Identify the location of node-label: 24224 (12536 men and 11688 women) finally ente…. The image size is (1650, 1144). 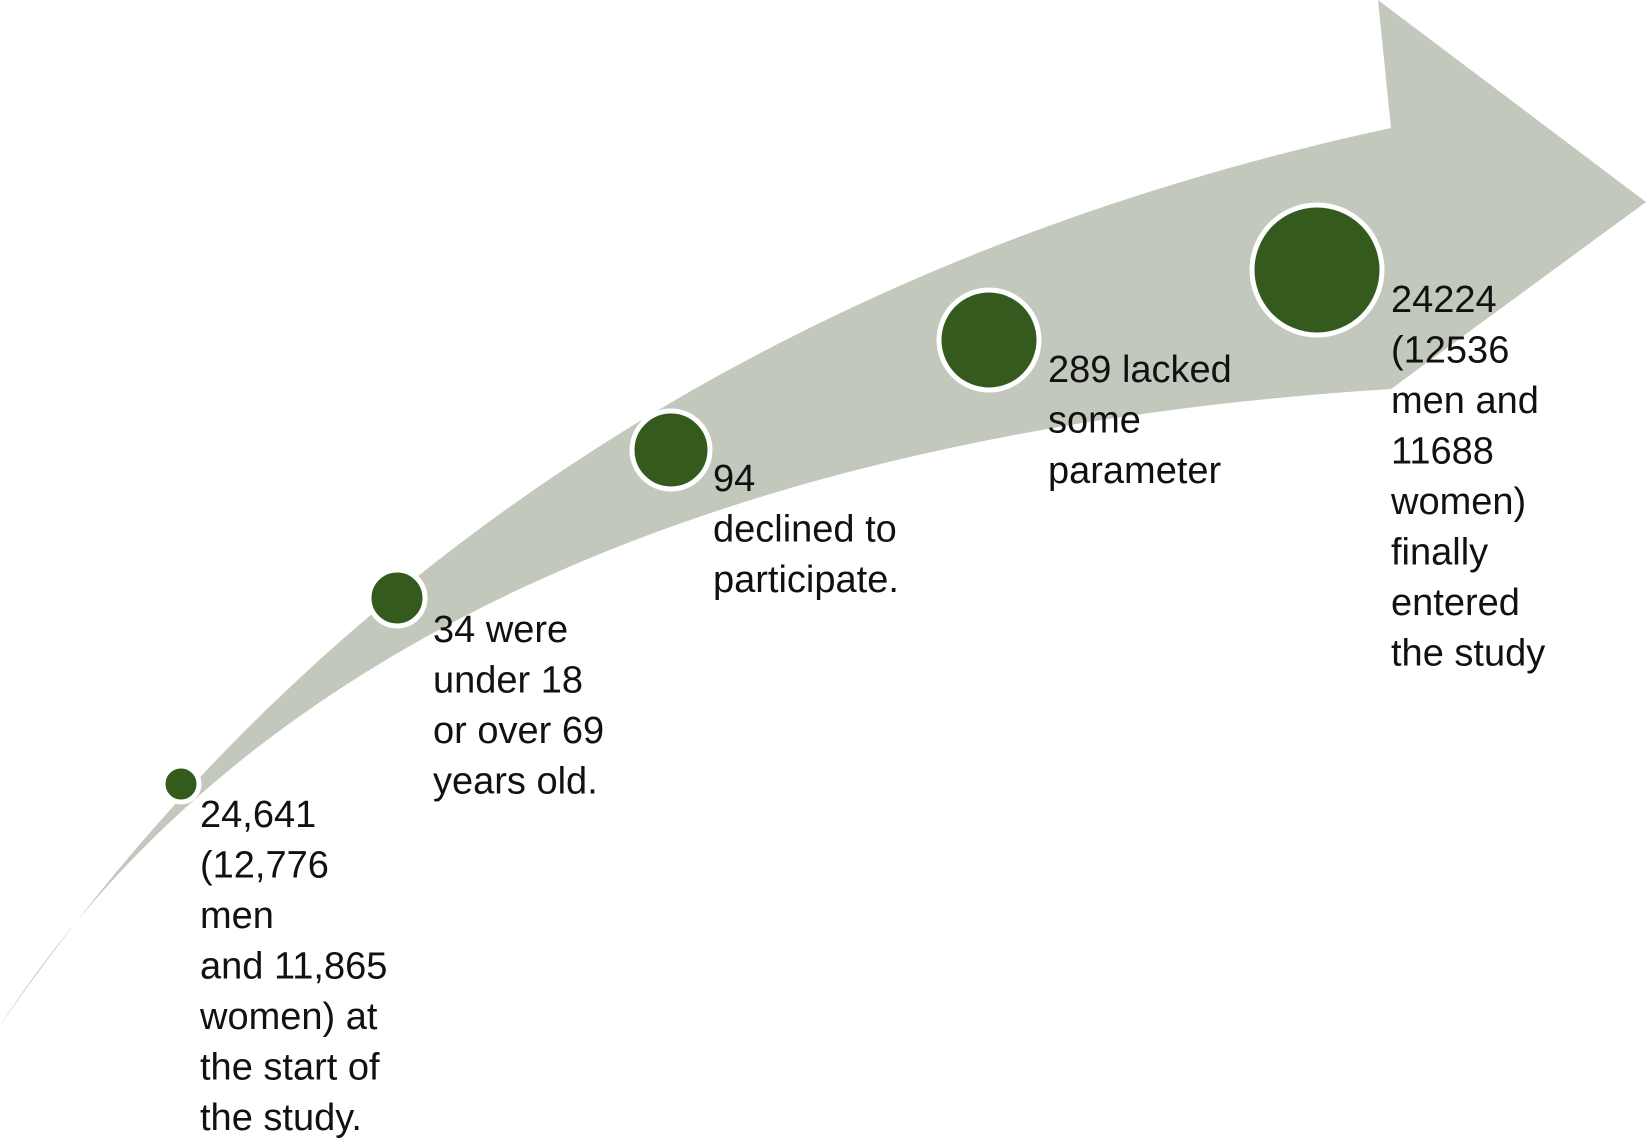
(1467, 477).